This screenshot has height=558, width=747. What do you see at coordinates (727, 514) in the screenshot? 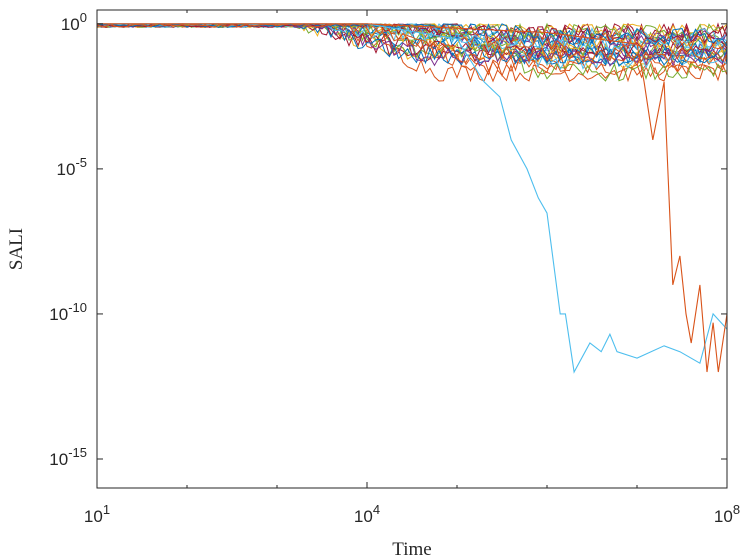
I see `x-tick-label: 10⁸` at bounding box center [727, 514].